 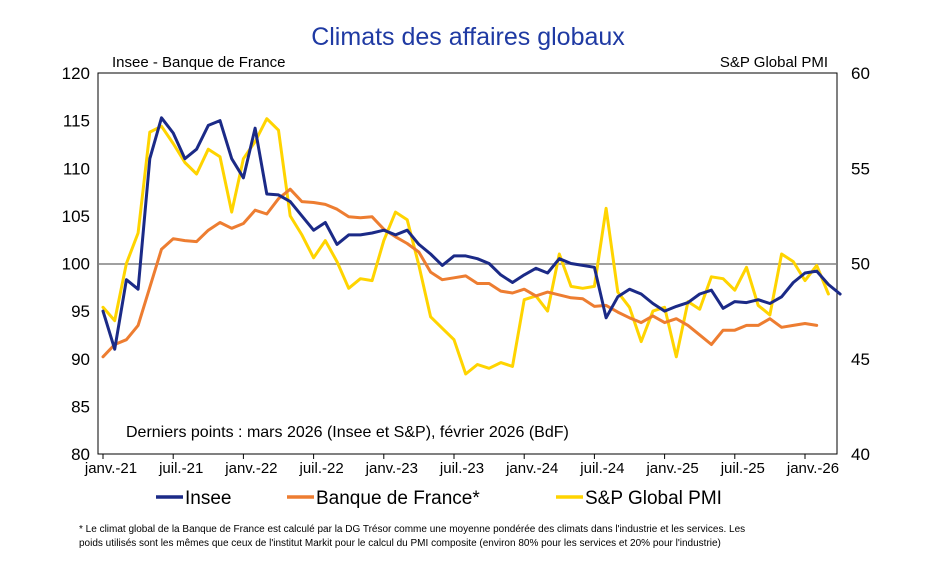 I want to click on y-tick-left-120: 120, so click(x=76, y=73).